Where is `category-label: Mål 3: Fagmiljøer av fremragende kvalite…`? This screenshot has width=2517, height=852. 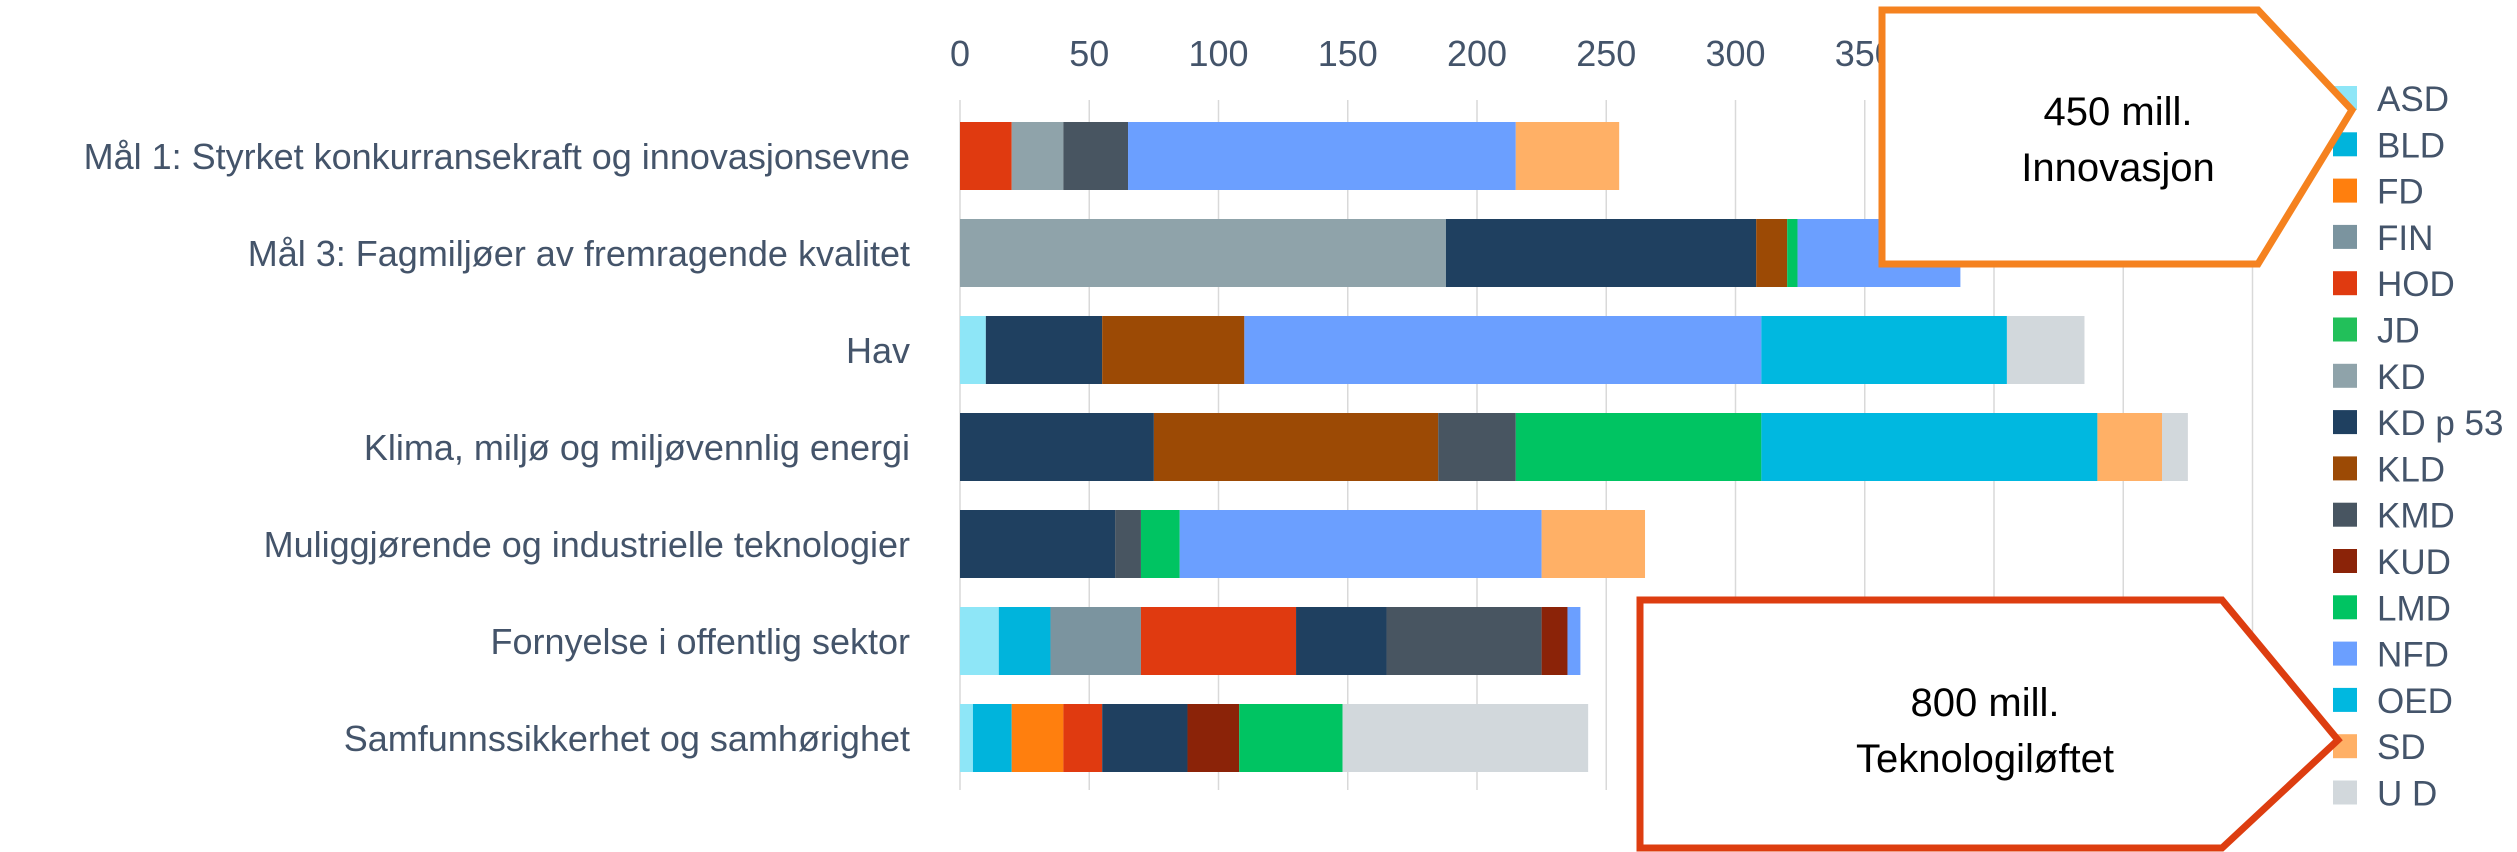 category-label: Mål 3: Fagmiljøer av fremragende kvalite… is located at coordinates (579, 253).